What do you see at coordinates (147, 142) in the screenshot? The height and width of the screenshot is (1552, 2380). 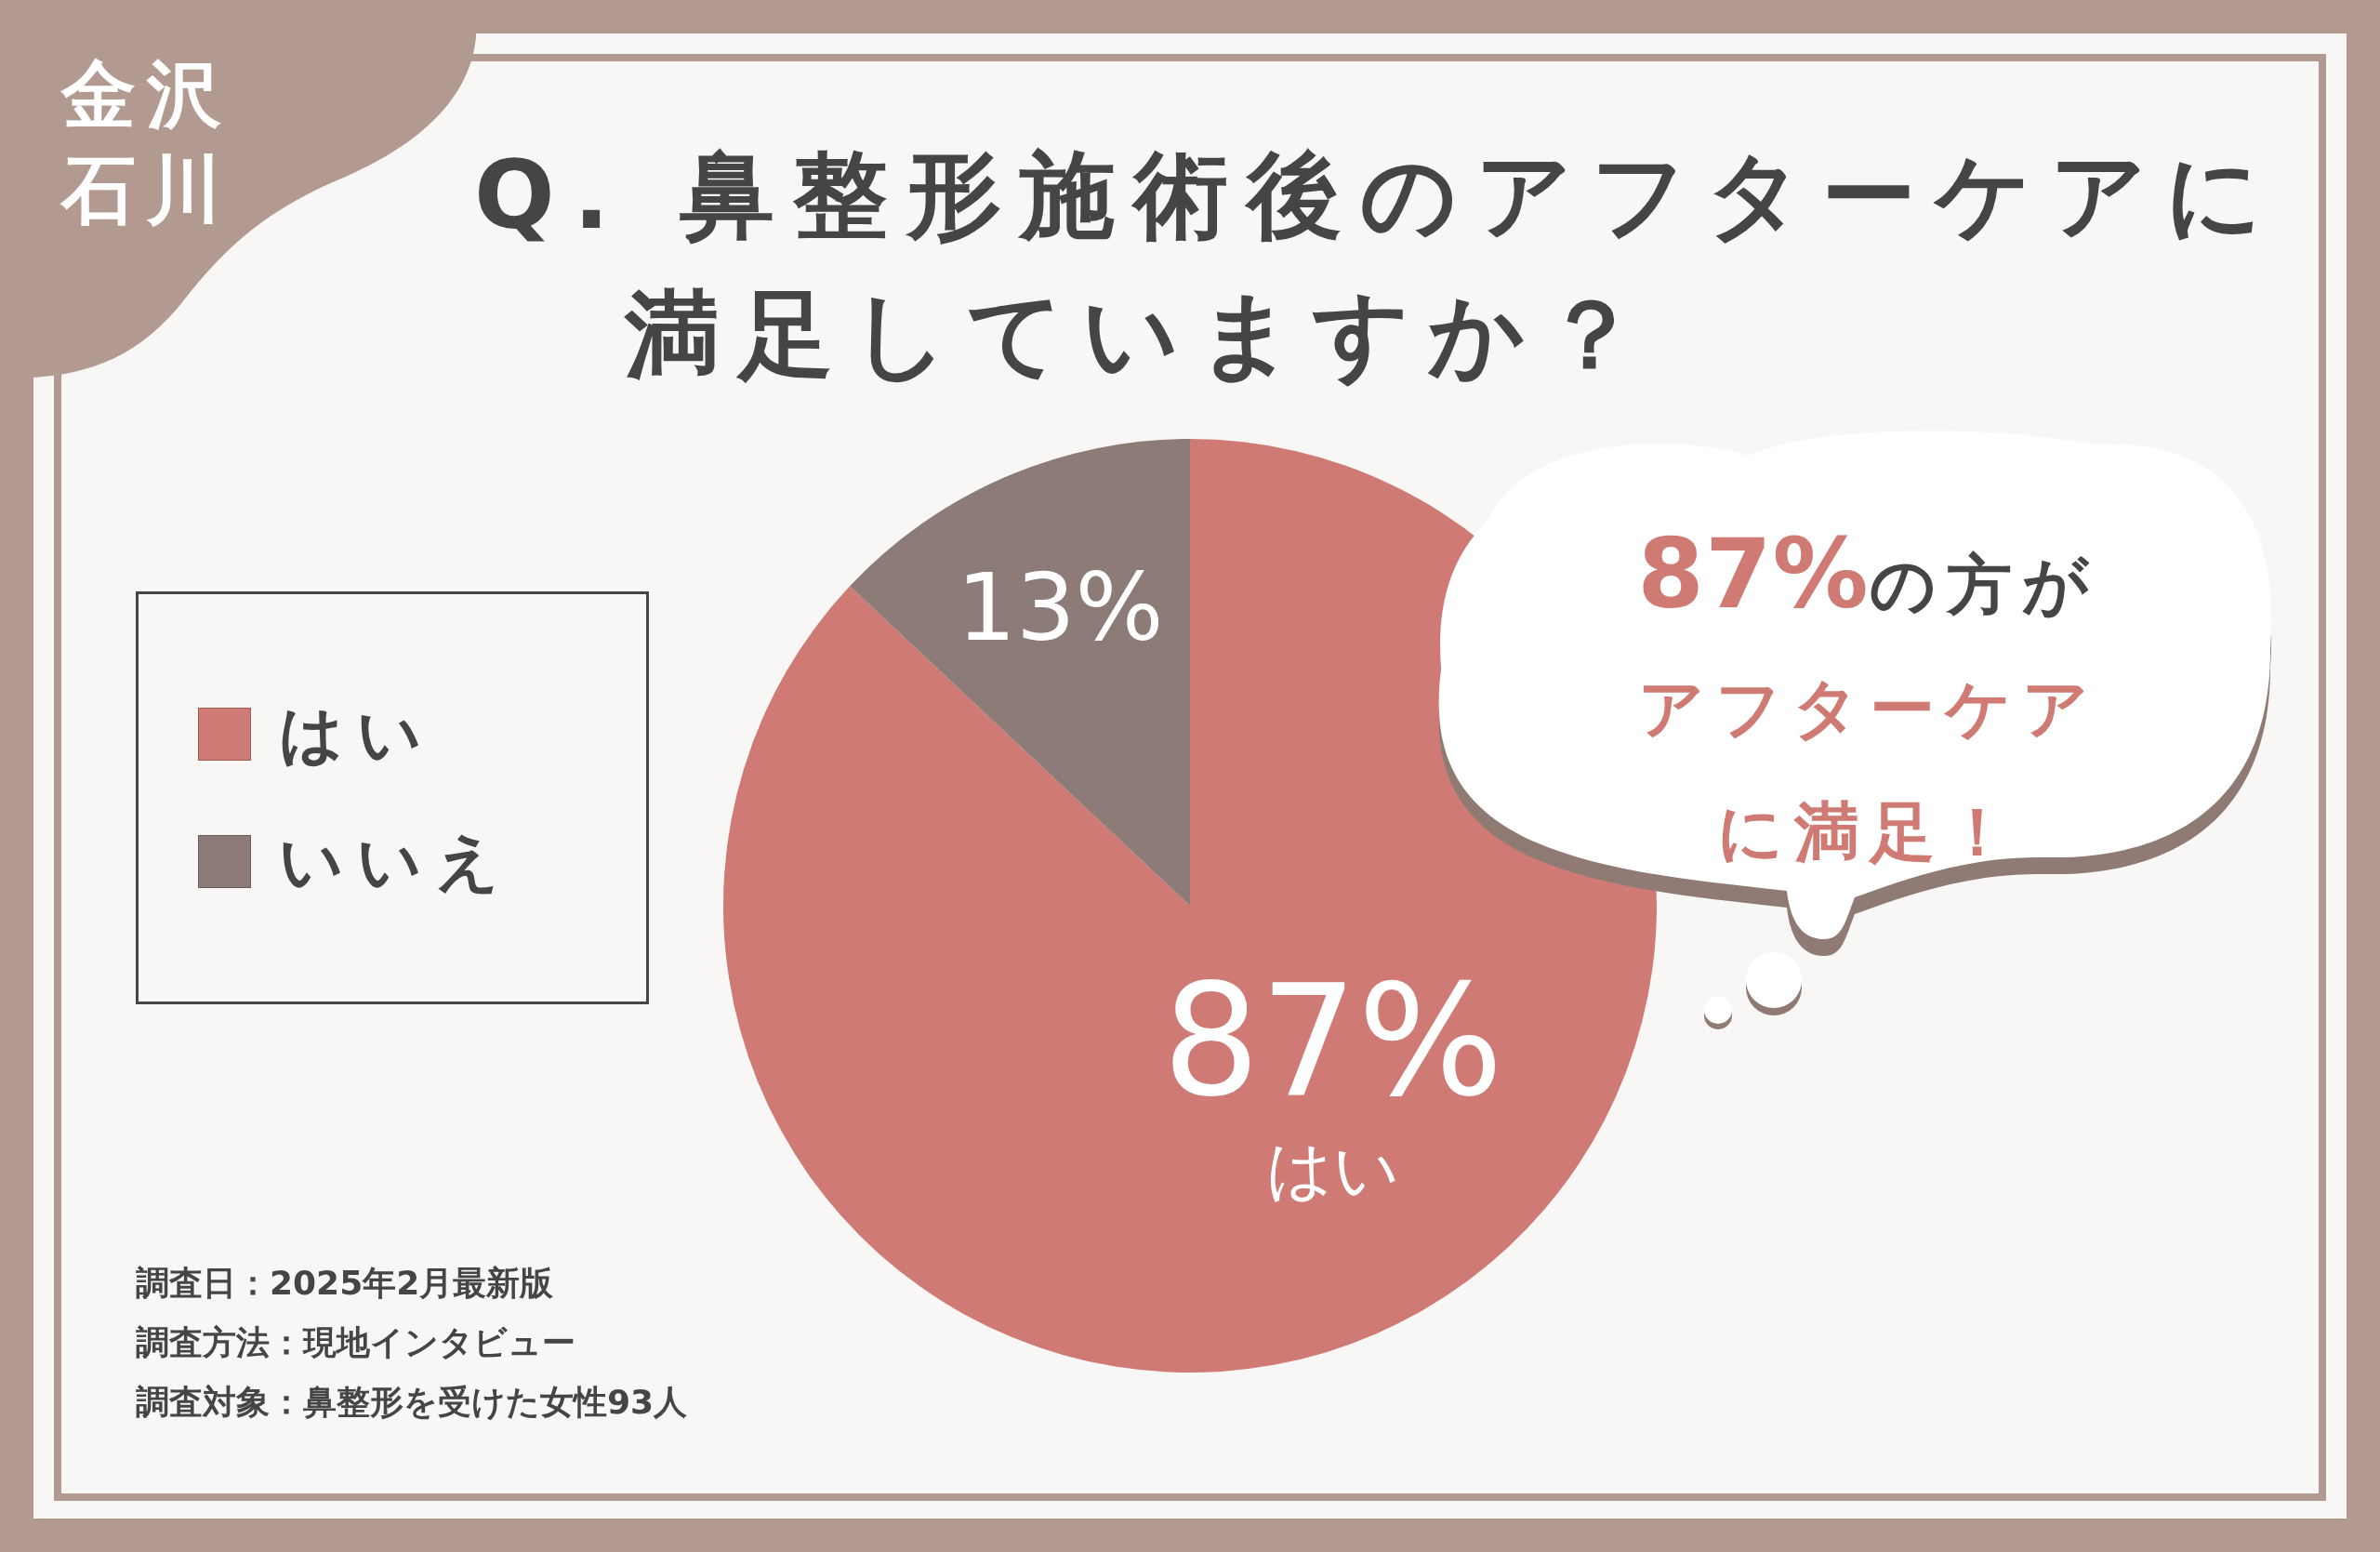 I see `text: 金沢石川` at bounding box center [147, 142].